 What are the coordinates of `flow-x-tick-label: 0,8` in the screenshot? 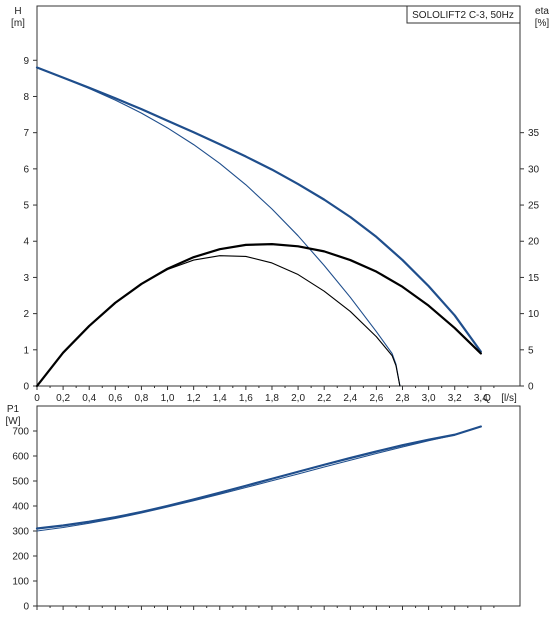 It's located at (141, 398).